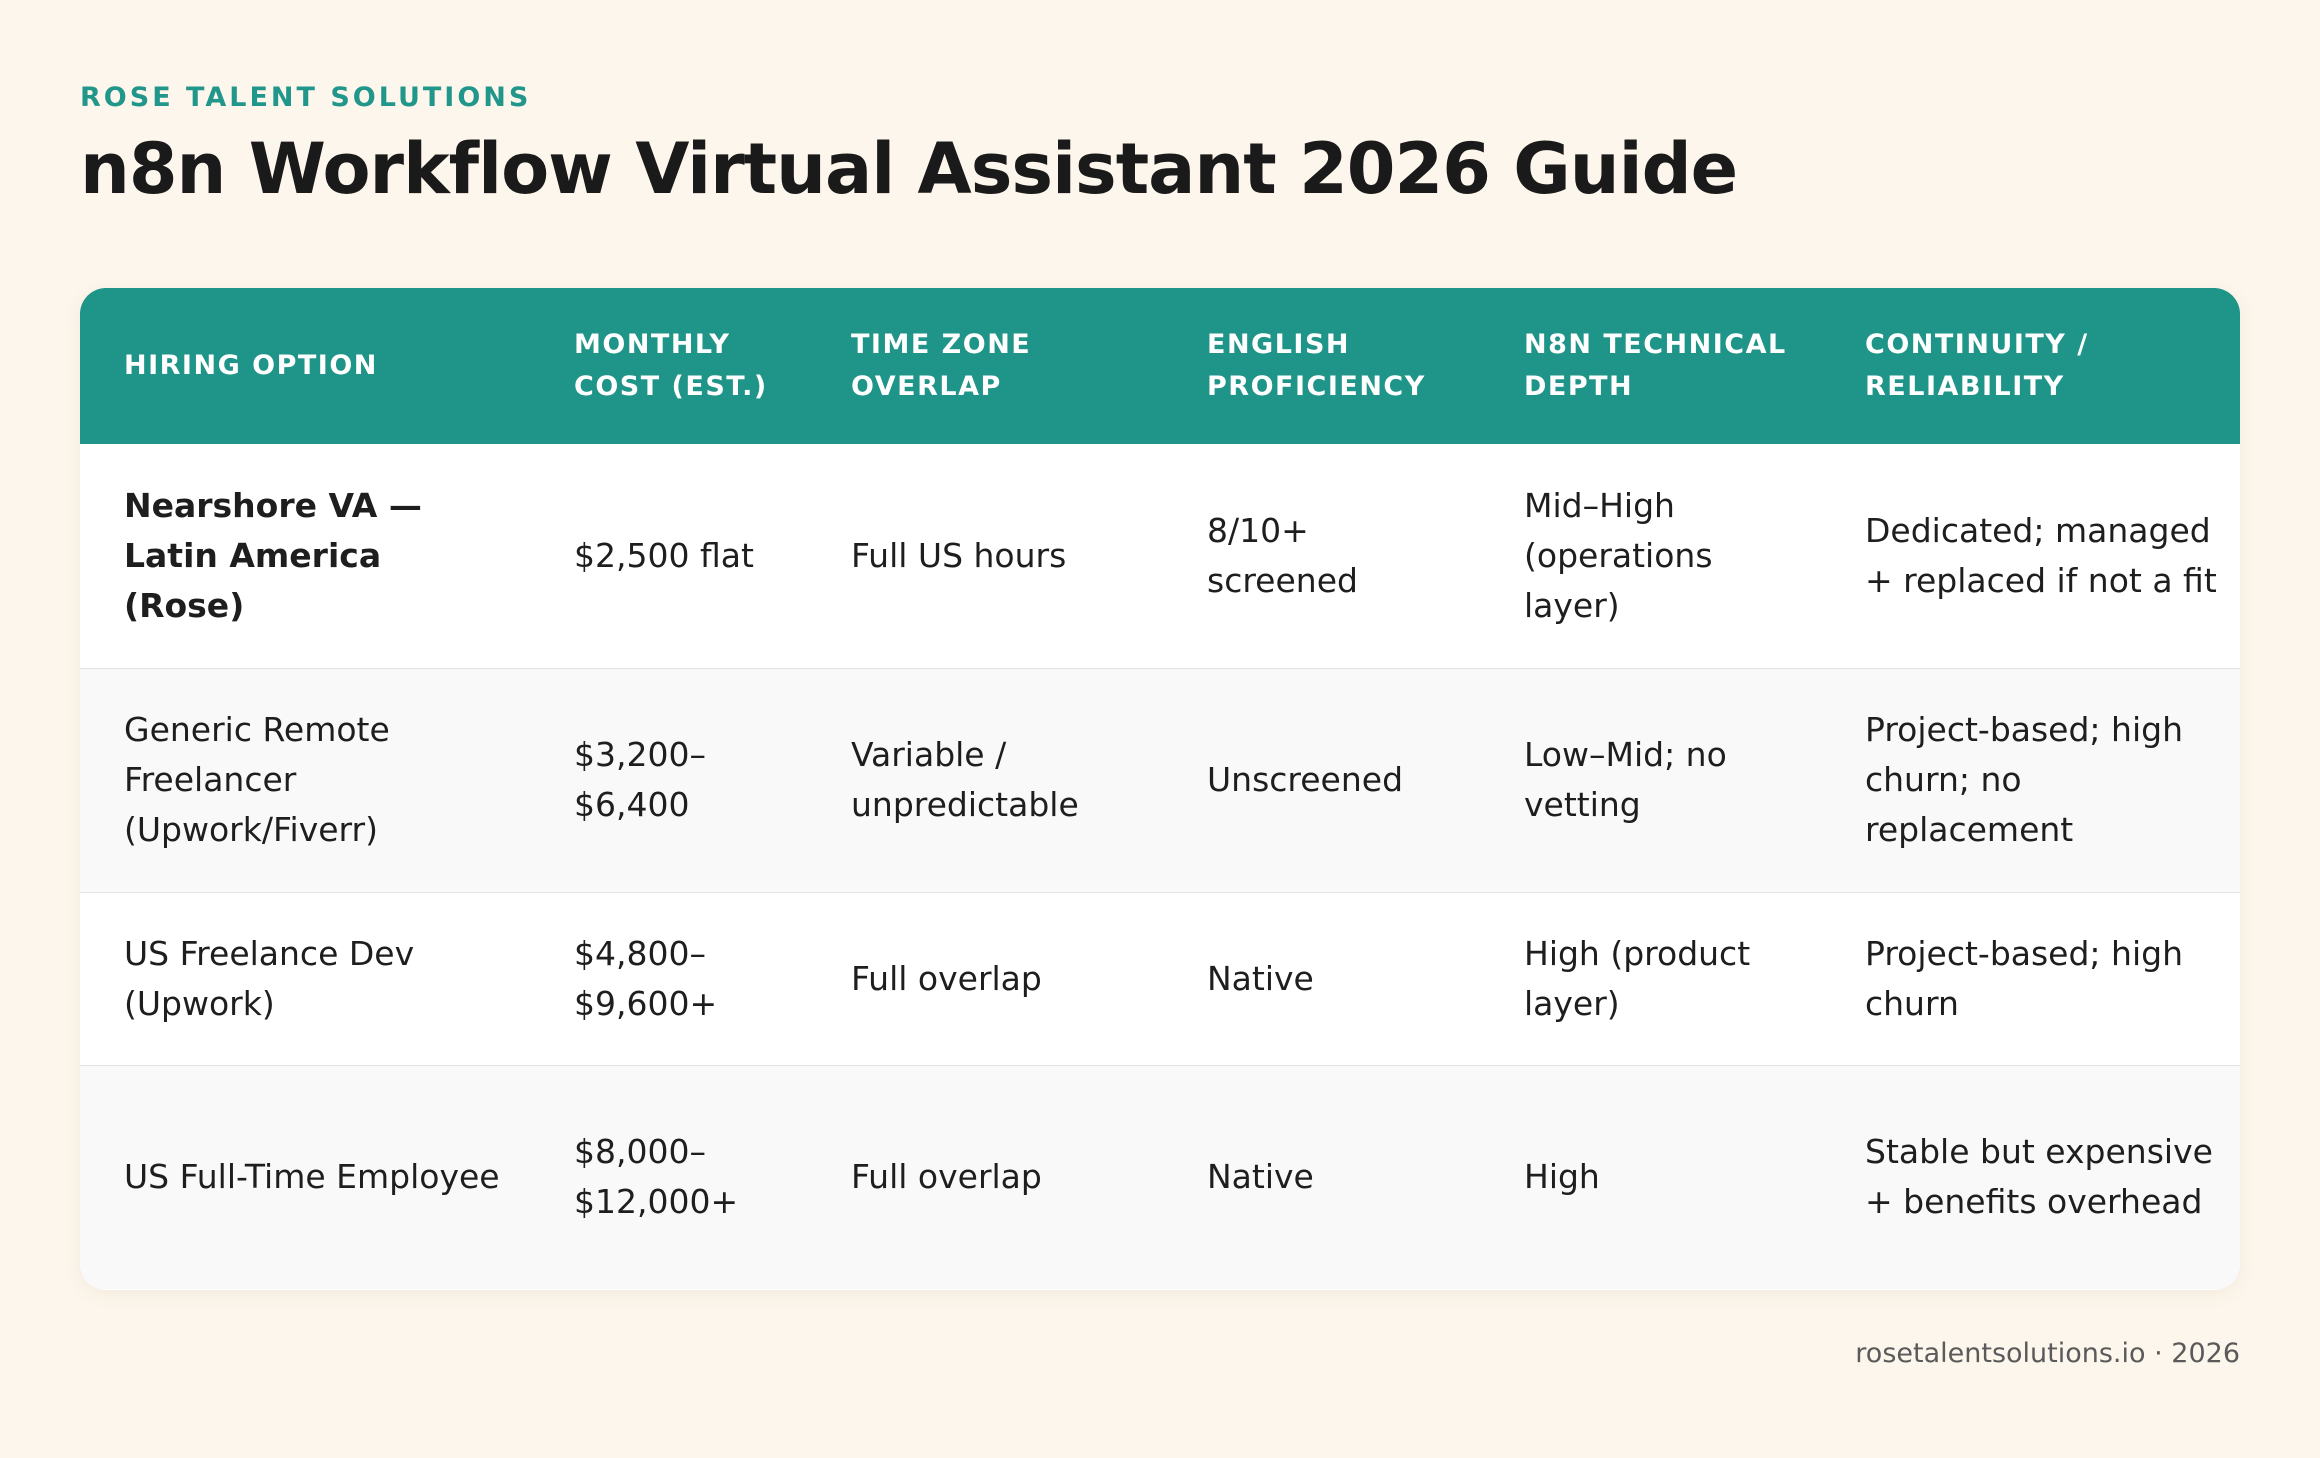 The image size is (2320, 1458). Describe the element at coordinates (2039, 1177) in the screenshot. I see `cell-continuity-reliability: Stable but expensive + benefits overhead` at that location.